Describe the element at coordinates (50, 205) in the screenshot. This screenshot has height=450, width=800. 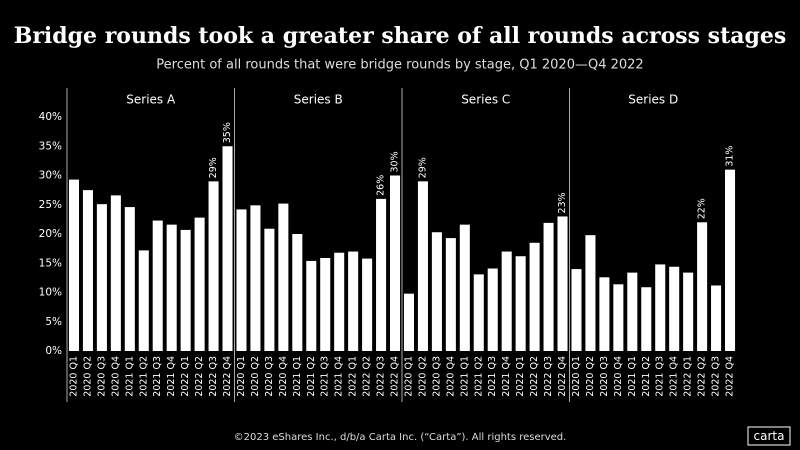
I see `y-tick-label: 25%` at that location.